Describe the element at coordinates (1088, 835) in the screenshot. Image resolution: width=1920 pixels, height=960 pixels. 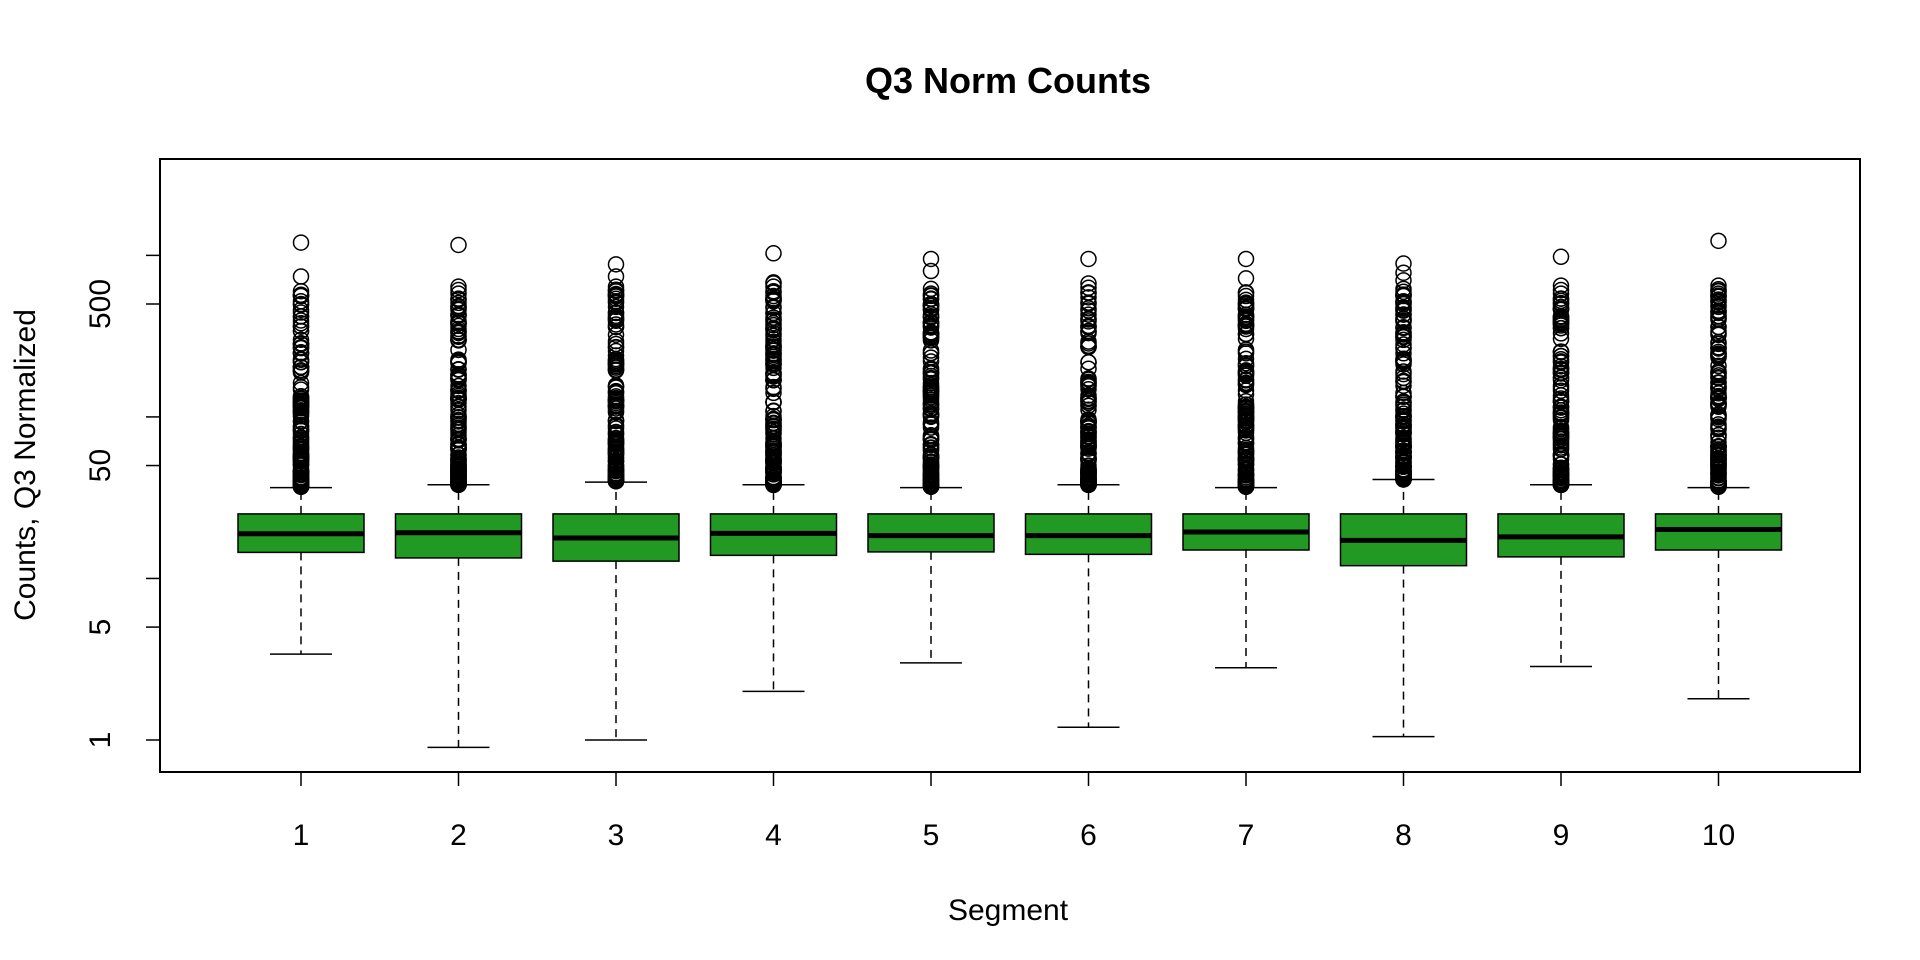
I see `x-tick-label: 6` at that location.